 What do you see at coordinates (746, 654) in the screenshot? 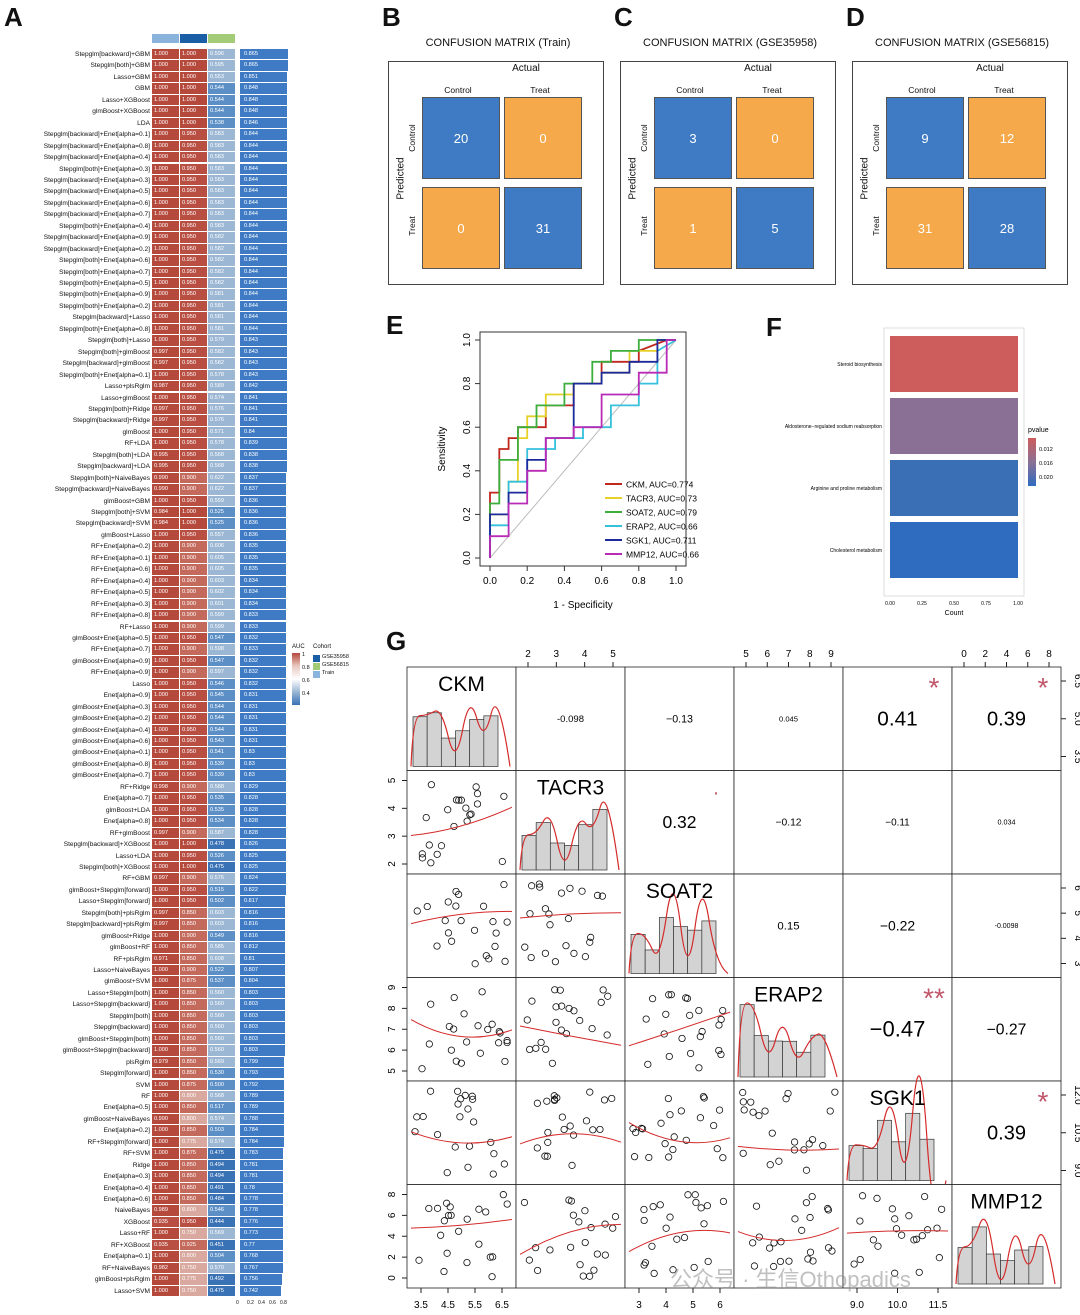
I see `top-tick-label: 5` at bounding box center [746, 654].